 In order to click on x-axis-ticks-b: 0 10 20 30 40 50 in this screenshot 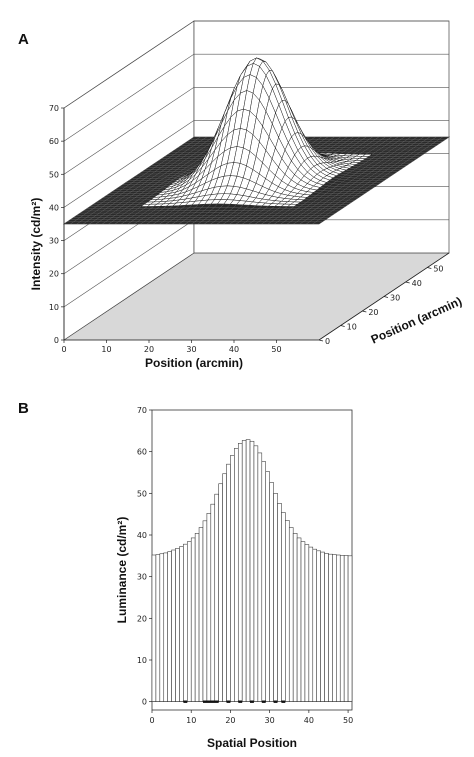, I will do `click(251, 717)`.